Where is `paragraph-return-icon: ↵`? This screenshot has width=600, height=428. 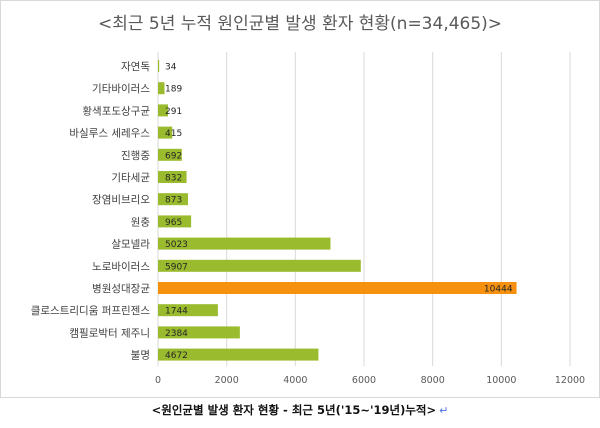 paragraph-return-icon: ↵ is located at coordinates (444, 410).